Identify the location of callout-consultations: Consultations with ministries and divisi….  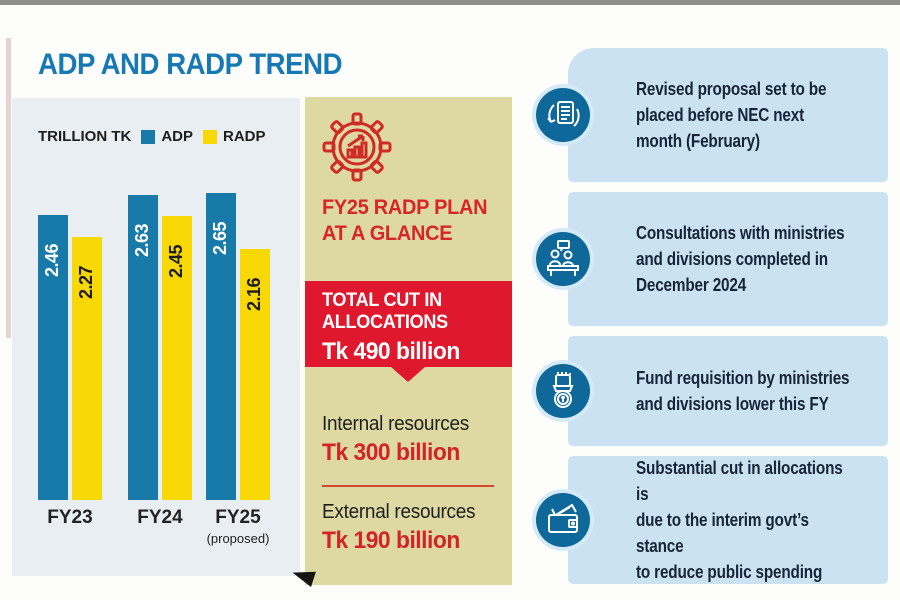
(728, 259).